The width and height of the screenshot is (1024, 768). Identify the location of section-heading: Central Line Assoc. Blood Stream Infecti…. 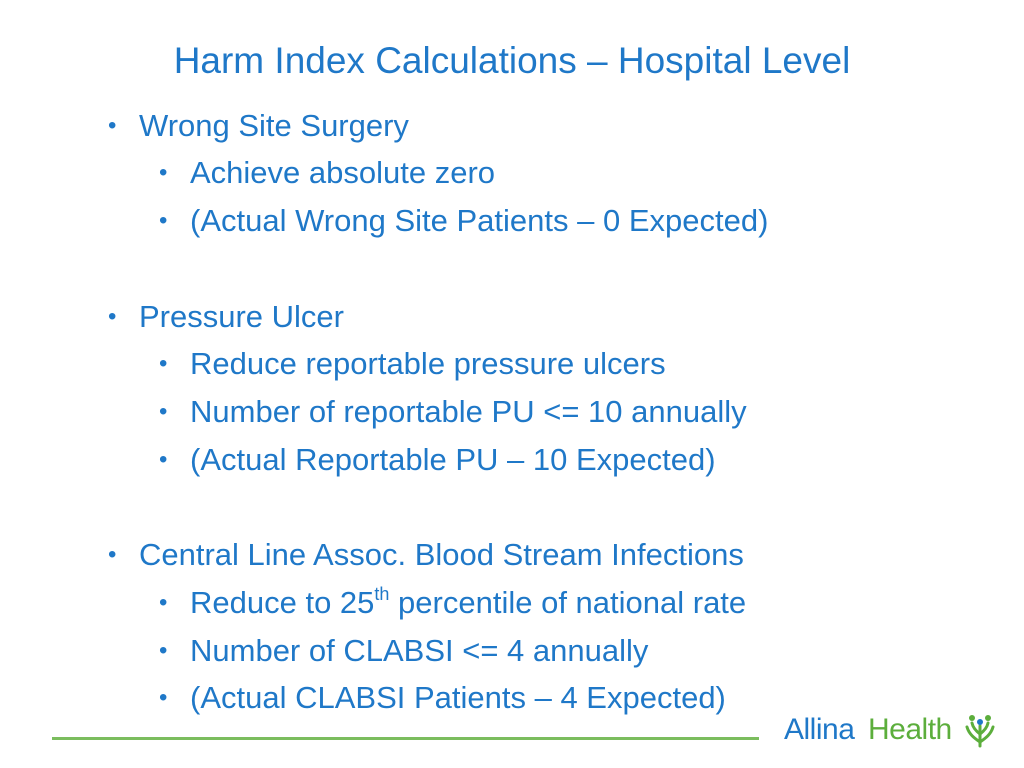
(441, 554).